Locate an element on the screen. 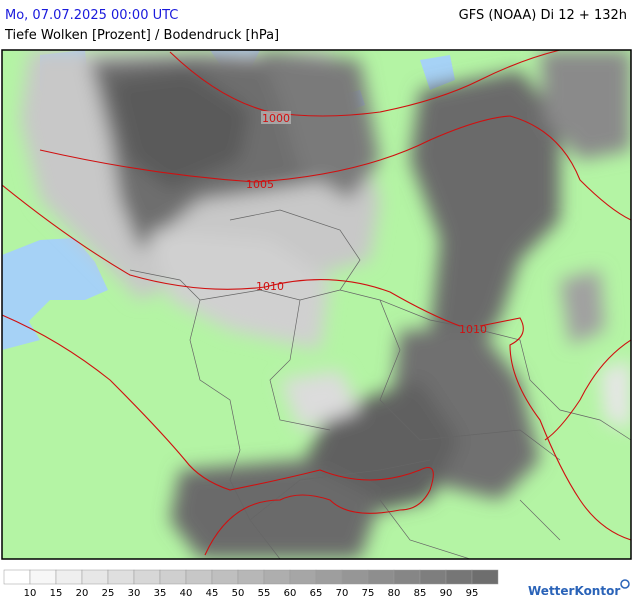 This screenshot has height=604, width=633. legend-label: 85 is located at coordinates (420, 593).